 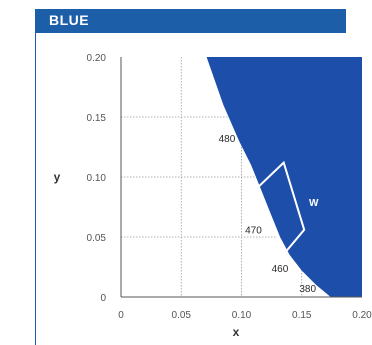 I want to click on x-tick-label-2: 0.10, so click(x=242, y=315).